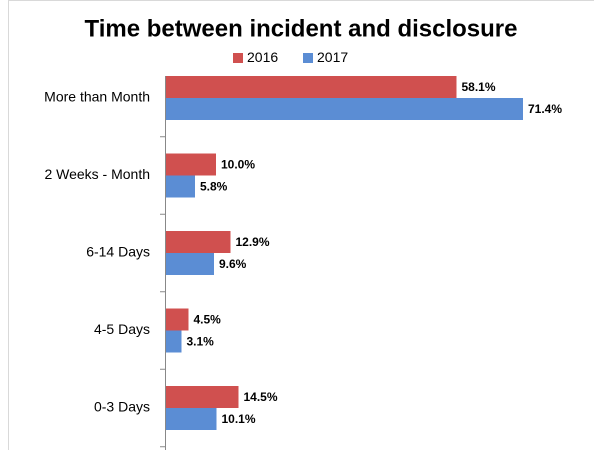 This screenshot has height=450, width=594. I want to click on category-label: 0-3 Days, so click(122, 407).